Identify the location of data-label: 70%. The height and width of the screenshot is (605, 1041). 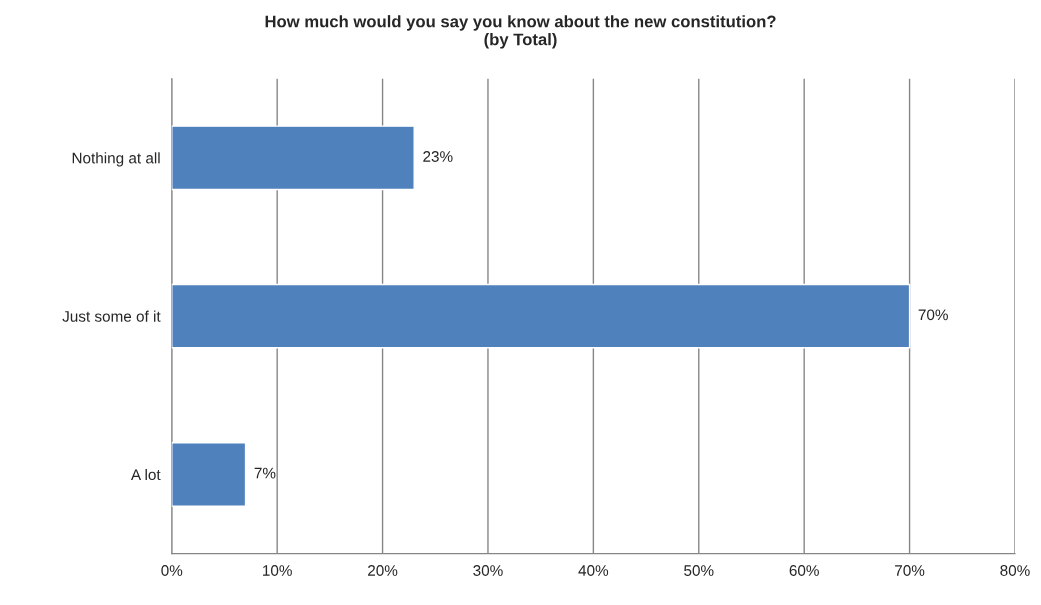
(933, 315).